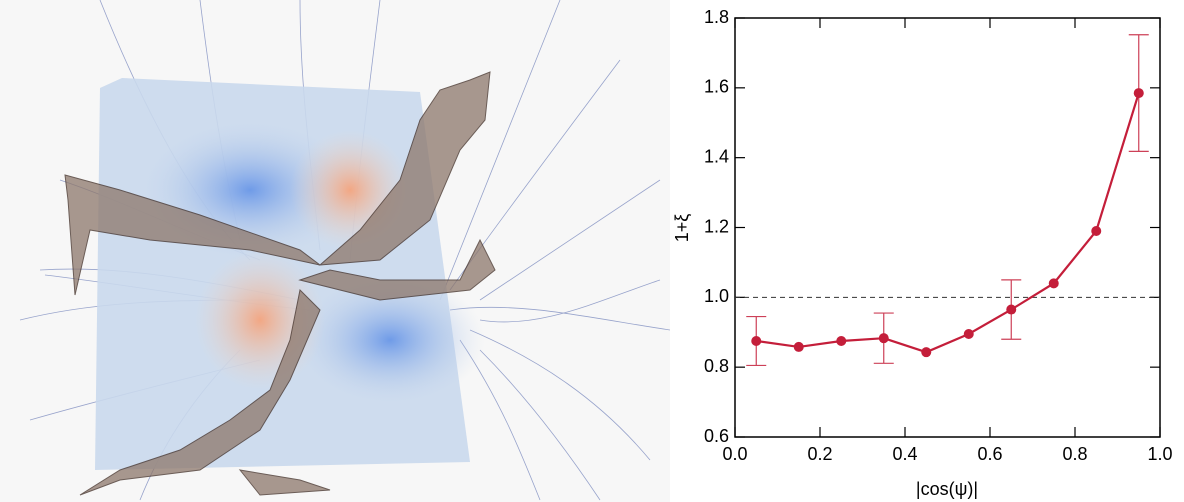 This screenshot has height=502, width=1184. Describe the element at coordinates (989, 454) in the screenshot. I see `x-tick-label: 0.6` at that location.